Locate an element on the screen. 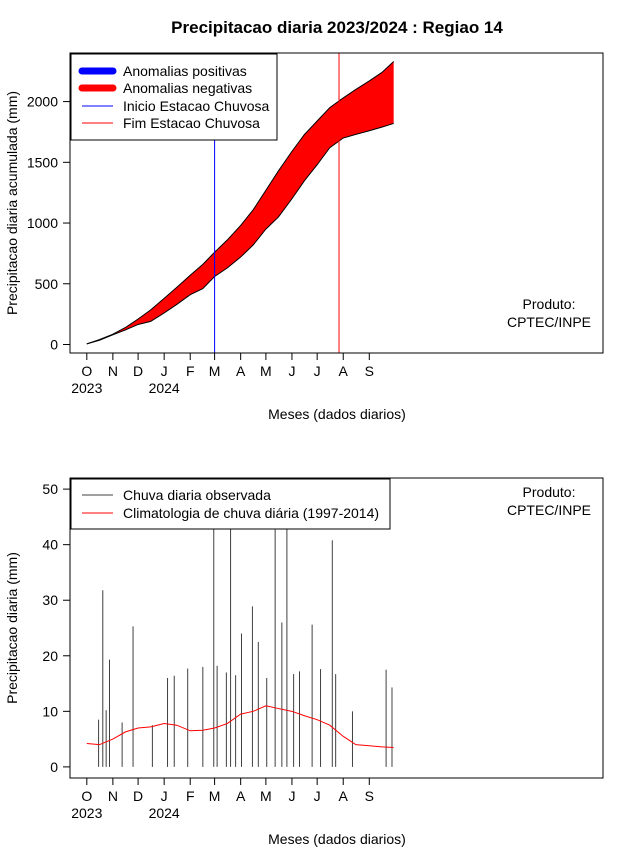 The width and height of the screenshot is (640, 850). bottom-produto-org: CPTEC/INPE is located at coordinates (549, 510).